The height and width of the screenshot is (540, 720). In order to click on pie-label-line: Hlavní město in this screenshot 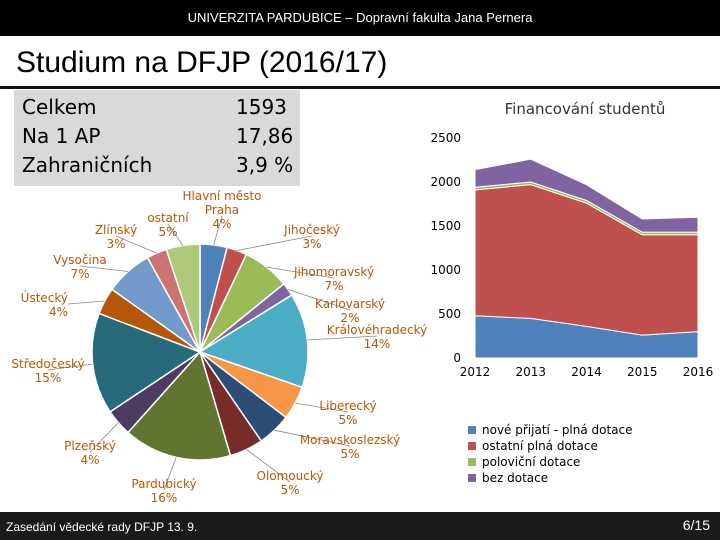, I will do `click(222, 196)`.